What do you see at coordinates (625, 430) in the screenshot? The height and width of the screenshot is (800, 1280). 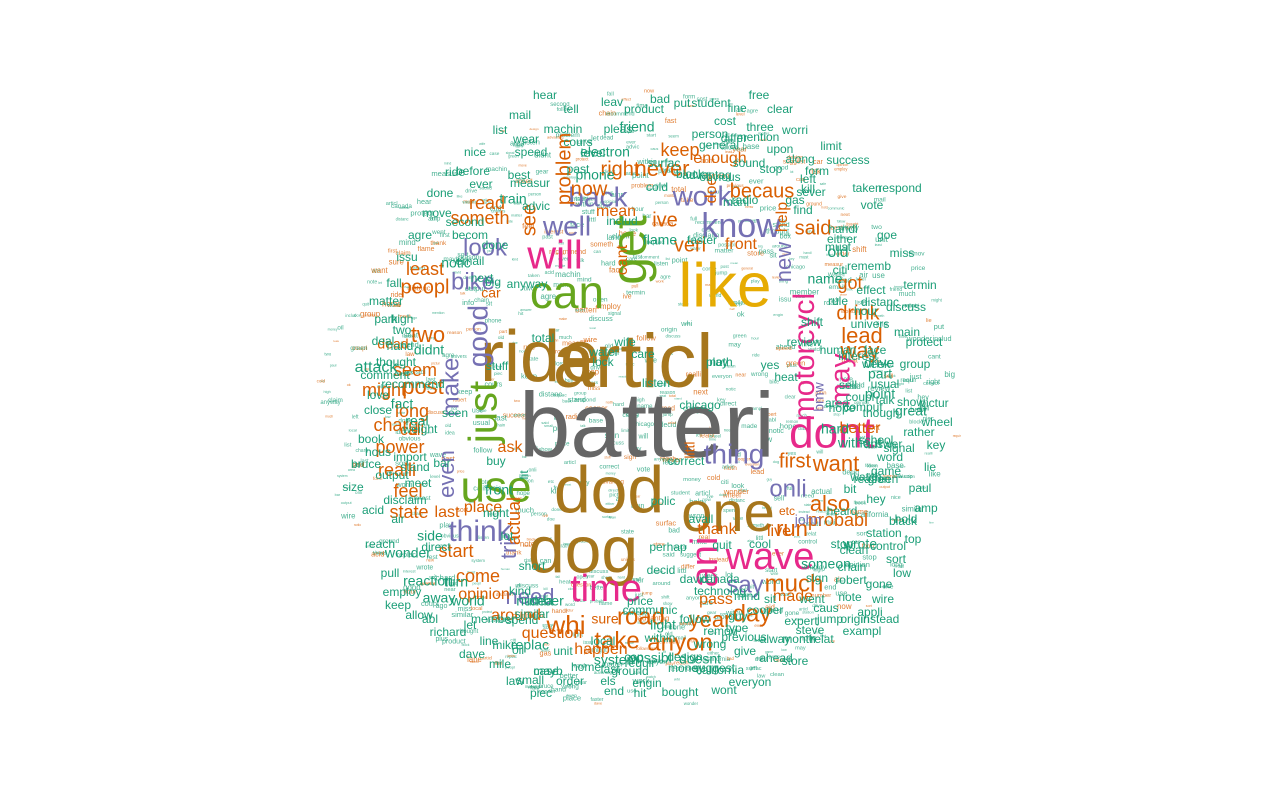 I see `filler-word: limit` at bounding box center [625, 430].